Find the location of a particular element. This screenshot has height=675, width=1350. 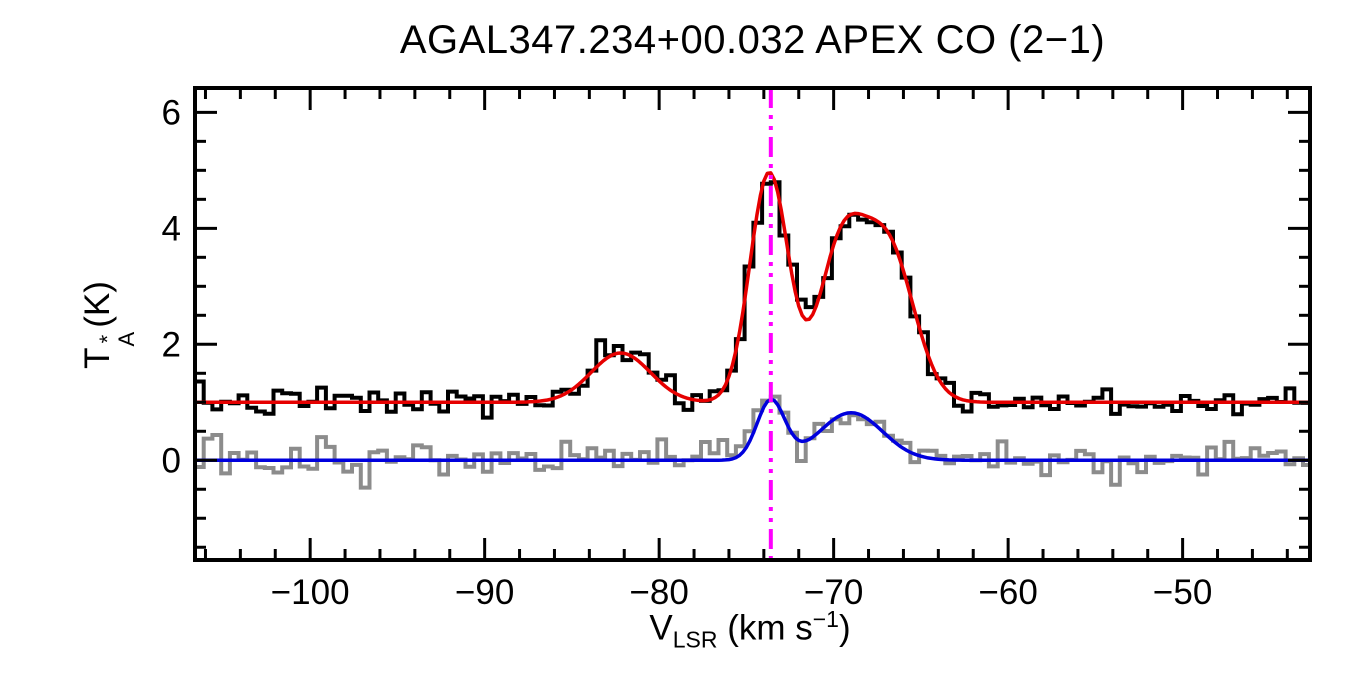

x-tick-label: −70 is located at coordinates (833, 592).